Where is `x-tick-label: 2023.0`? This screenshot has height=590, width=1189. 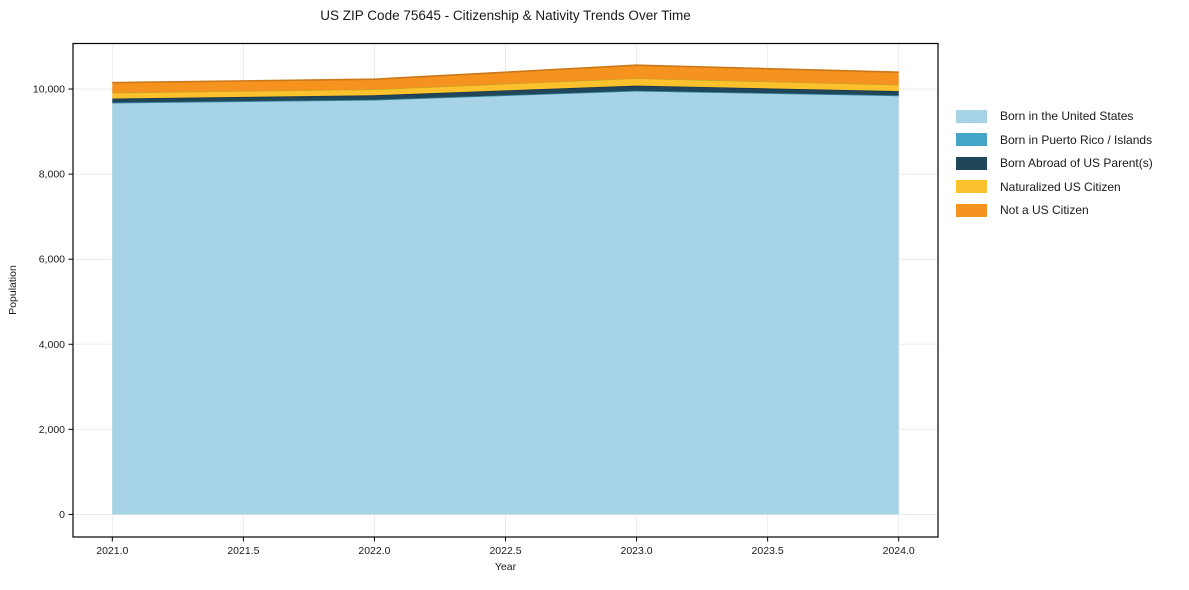
x-tick-label: 2023.0 is located at coordinates (636, 551).